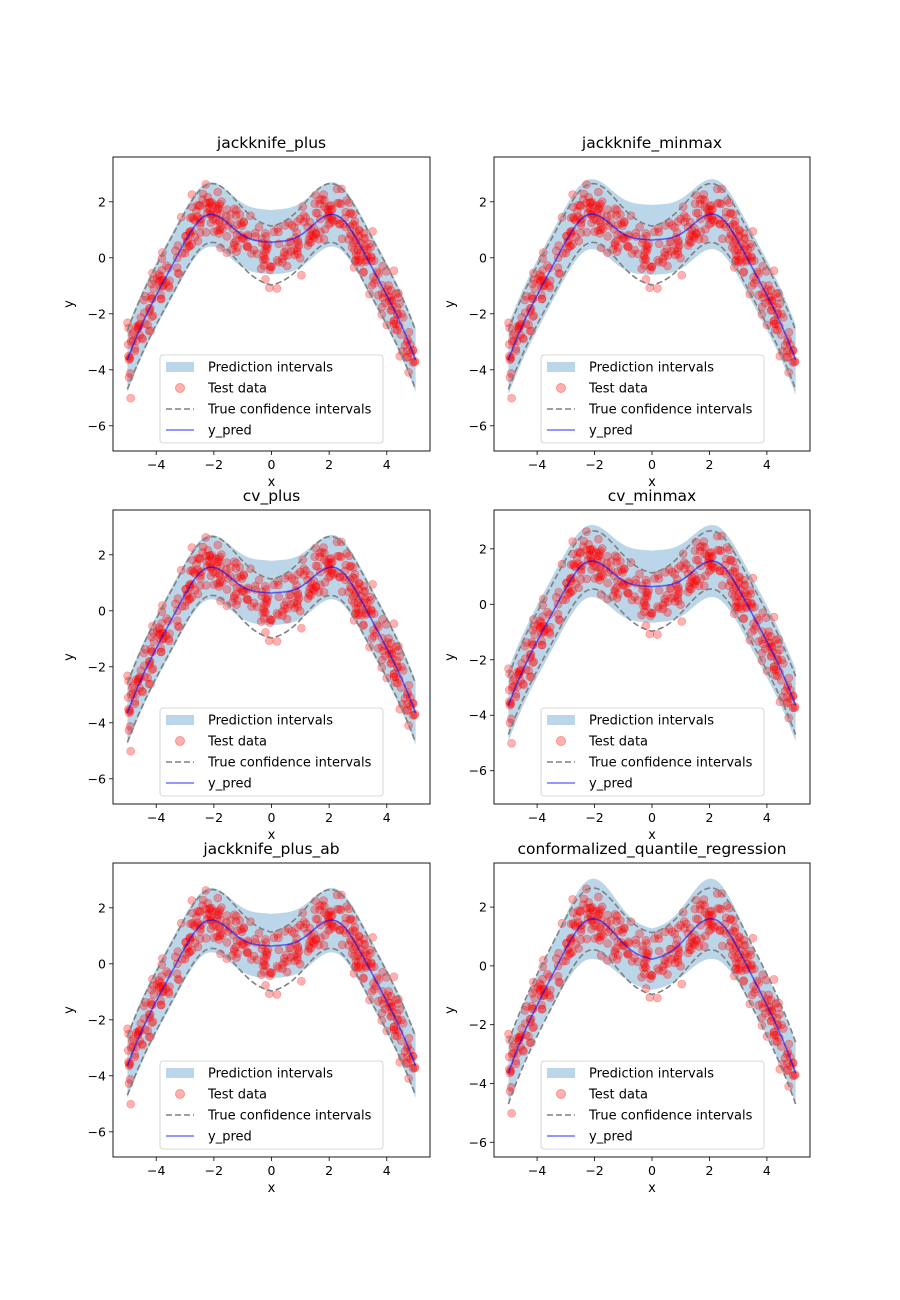 The height and width of the screenshot is (1300, 900). What do you see at coordinates (97, 778) in the screenshot?
I see `y-tick-label: −6` at bounding box center [97, 778].